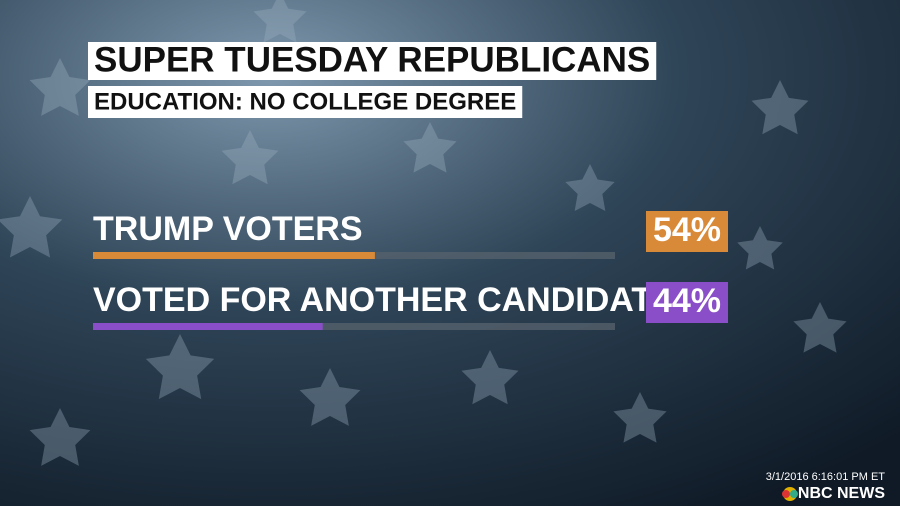  What do you see at coordinates (790, 494) in the screenshot?
I see `nbc-peacock` at bounding box center [790, 494].